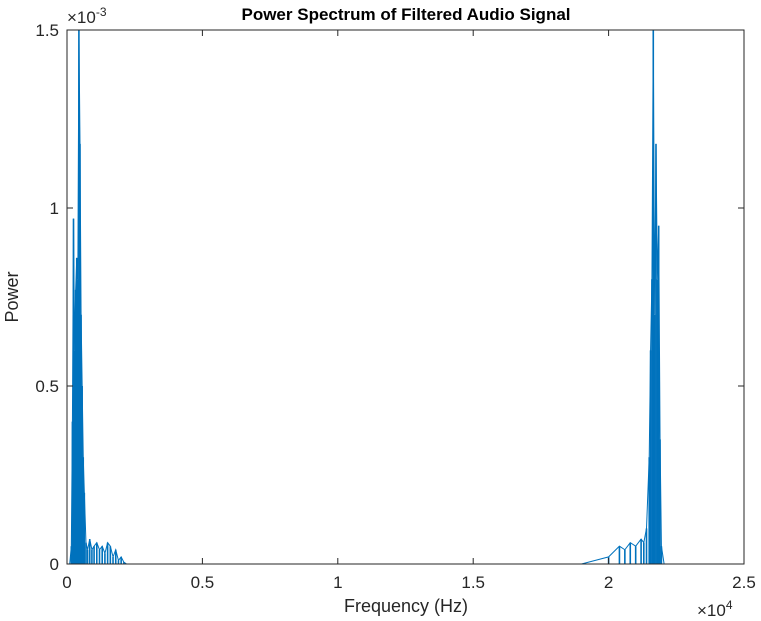  What do you see at coordinates (54, 564) in the screenshot?
I see `y-tick-label: 0` at bounding box center [54, 564].